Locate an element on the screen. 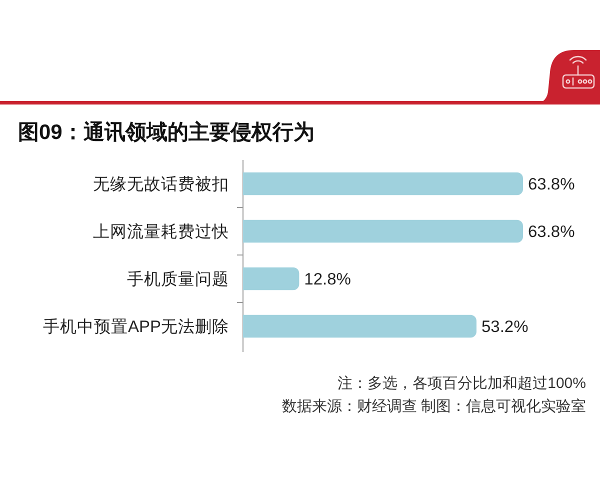  data-label: 53.2% is located at coordinates (505, 327).